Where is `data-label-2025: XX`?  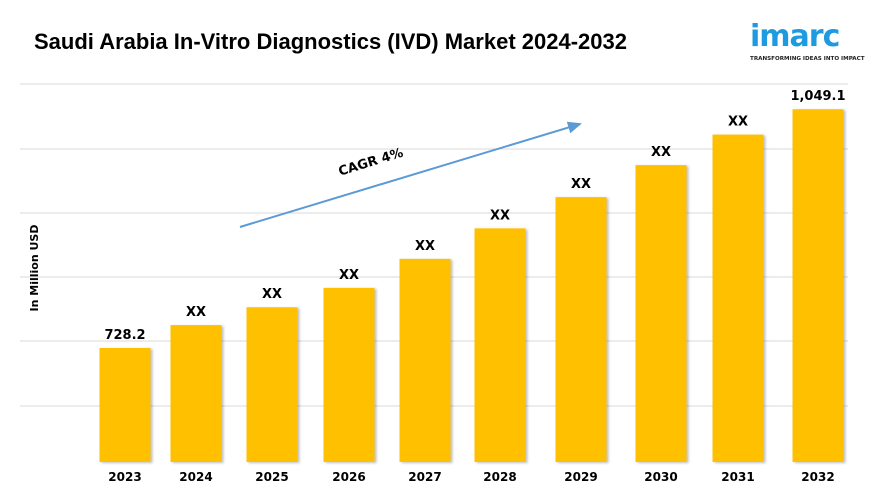 data-label-2025: XX is located at coordinates (272, 294).